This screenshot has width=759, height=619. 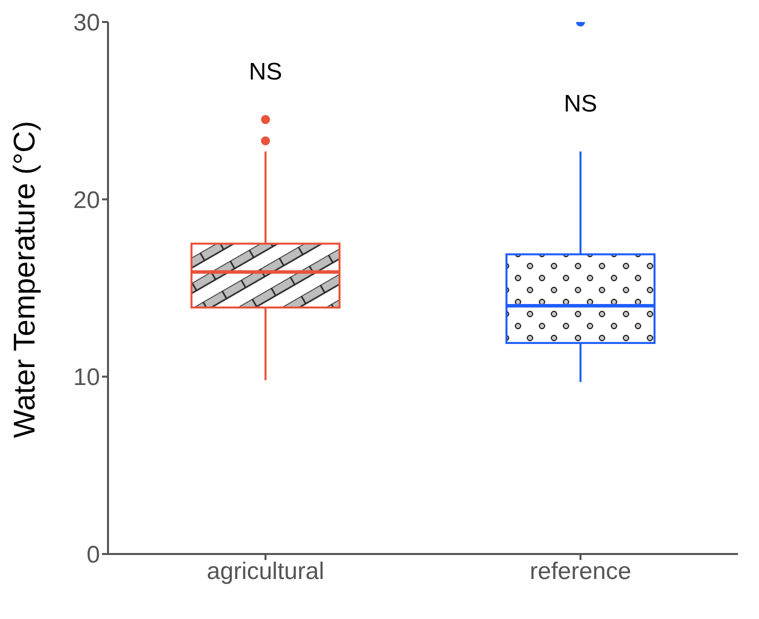 What do you see at coordinates (93, 555) in the screenshot?
I see `y-tick-label: 0` at bounding box center [93, 555].